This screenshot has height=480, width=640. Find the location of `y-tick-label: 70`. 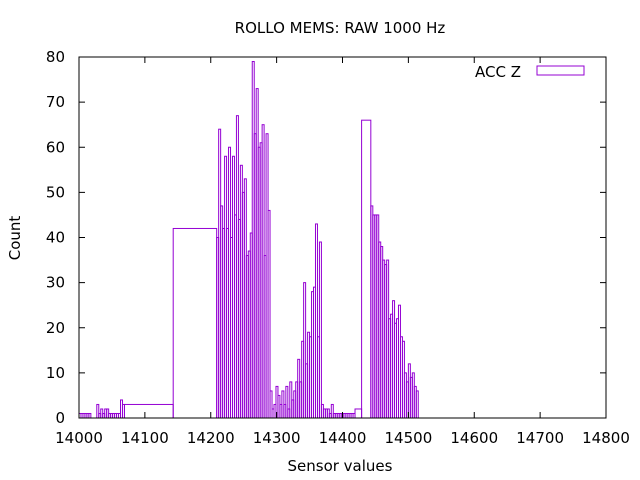

y-tick-label: 70 is located at coordinates (55, 102).